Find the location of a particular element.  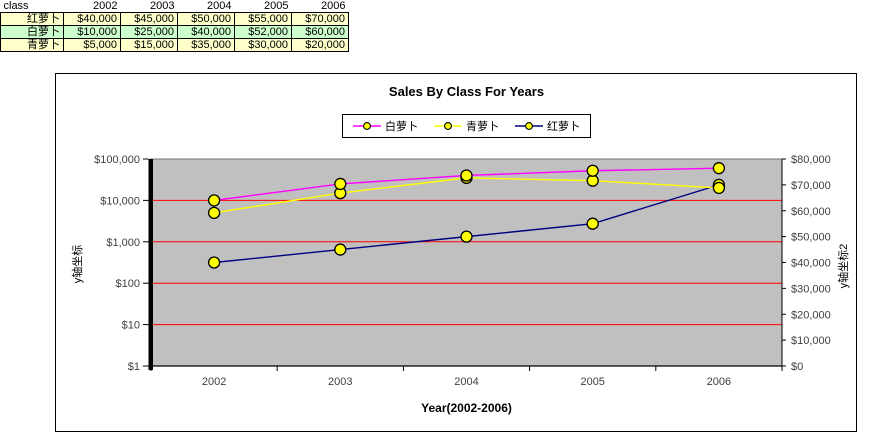

right-axis-title: y轴坐标2 is located at coordinates (843, 266).